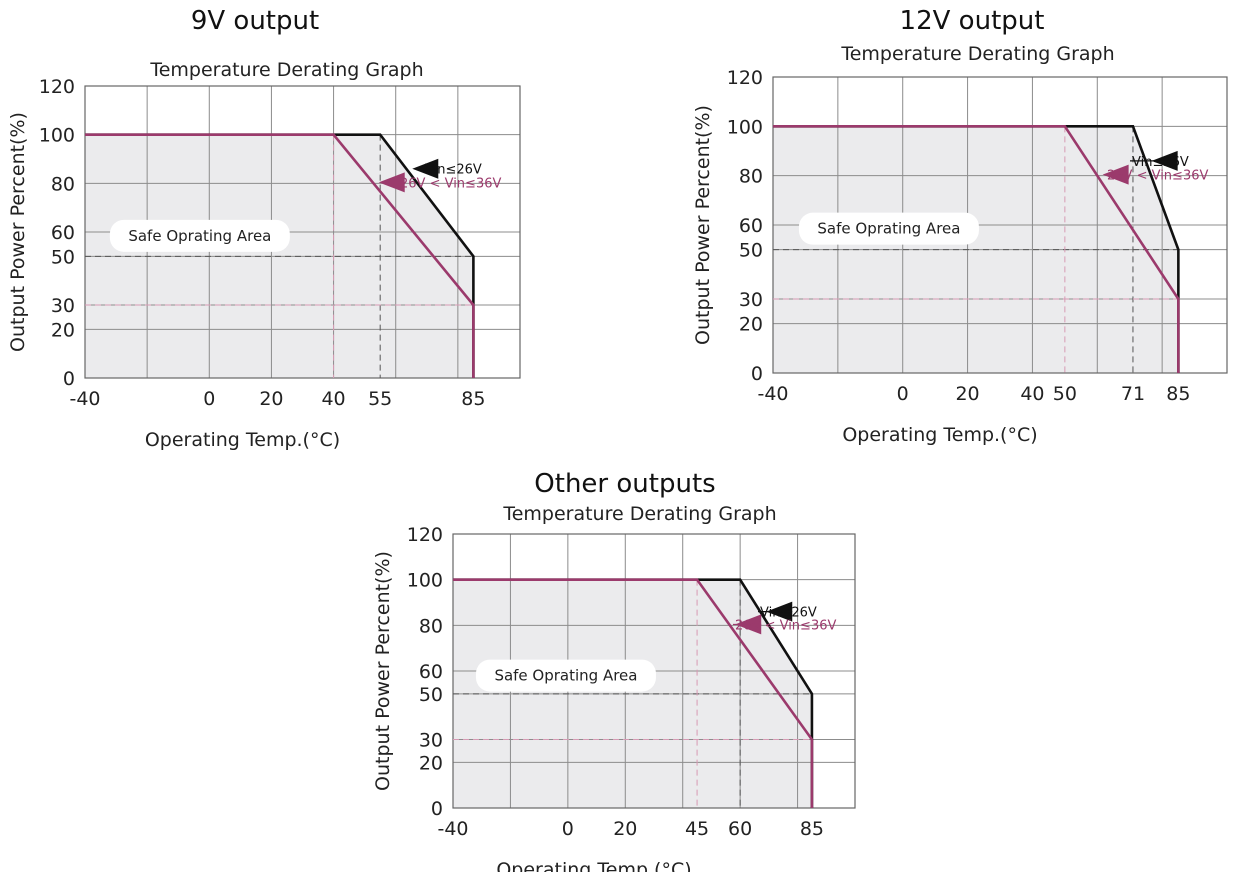 Image resolution: width=1237 pixels, height=872 pixels. What do you see at coordinates (697, 829) in the screenshot?
I see `x-tick-label: 45` at bounding box center [697, 829].